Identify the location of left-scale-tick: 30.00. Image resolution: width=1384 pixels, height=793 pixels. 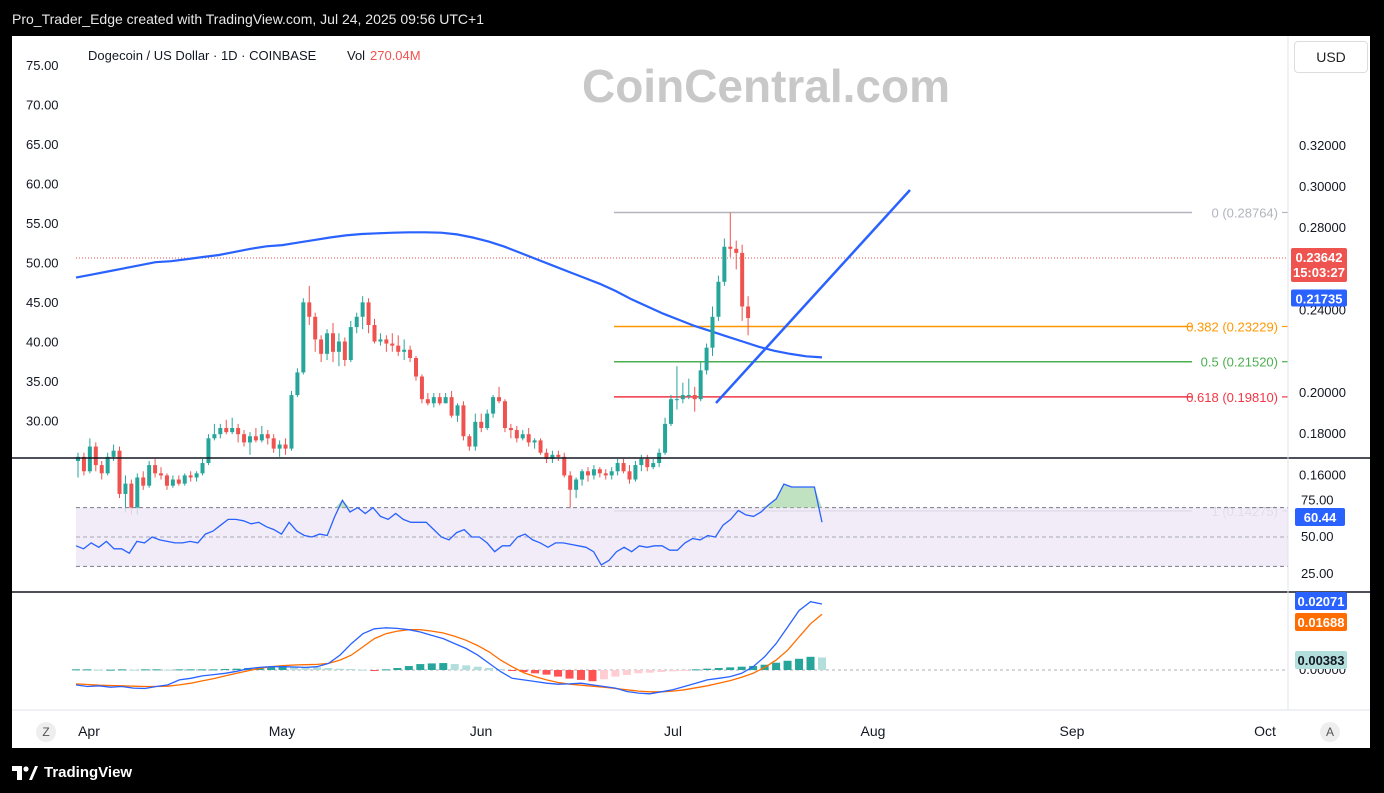
(42, 421).